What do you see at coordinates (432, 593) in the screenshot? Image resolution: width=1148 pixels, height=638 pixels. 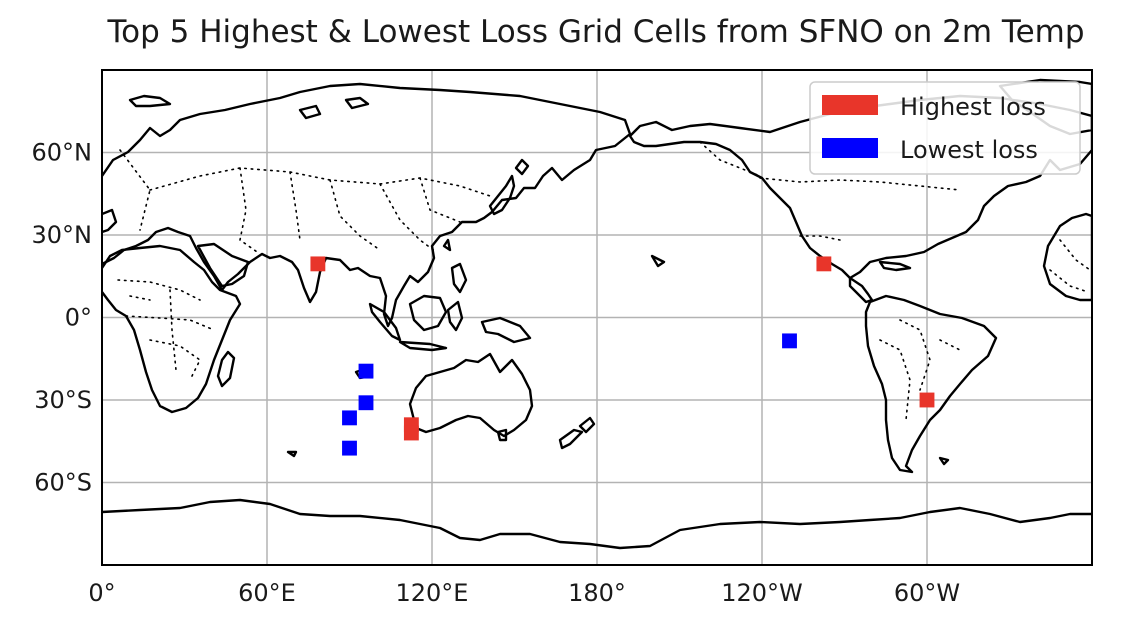 I see `x-tick-label: 120°E` at bounding box center [432, 593].